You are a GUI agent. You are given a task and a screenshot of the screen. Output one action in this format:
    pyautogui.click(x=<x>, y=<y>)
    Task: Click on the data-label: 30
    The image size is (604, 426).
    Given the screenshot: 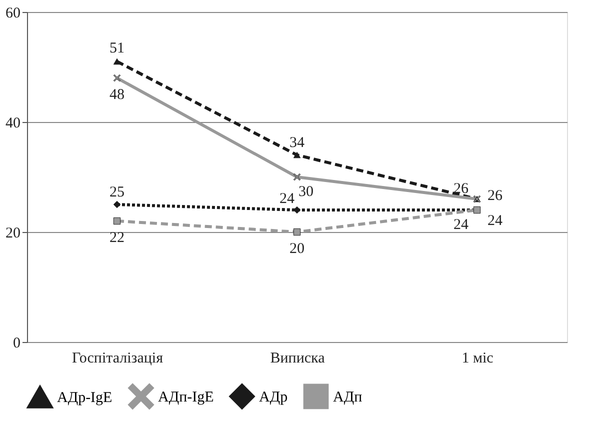 What is the action you would take?
    pyautogui.click(x=306, y=192)
    